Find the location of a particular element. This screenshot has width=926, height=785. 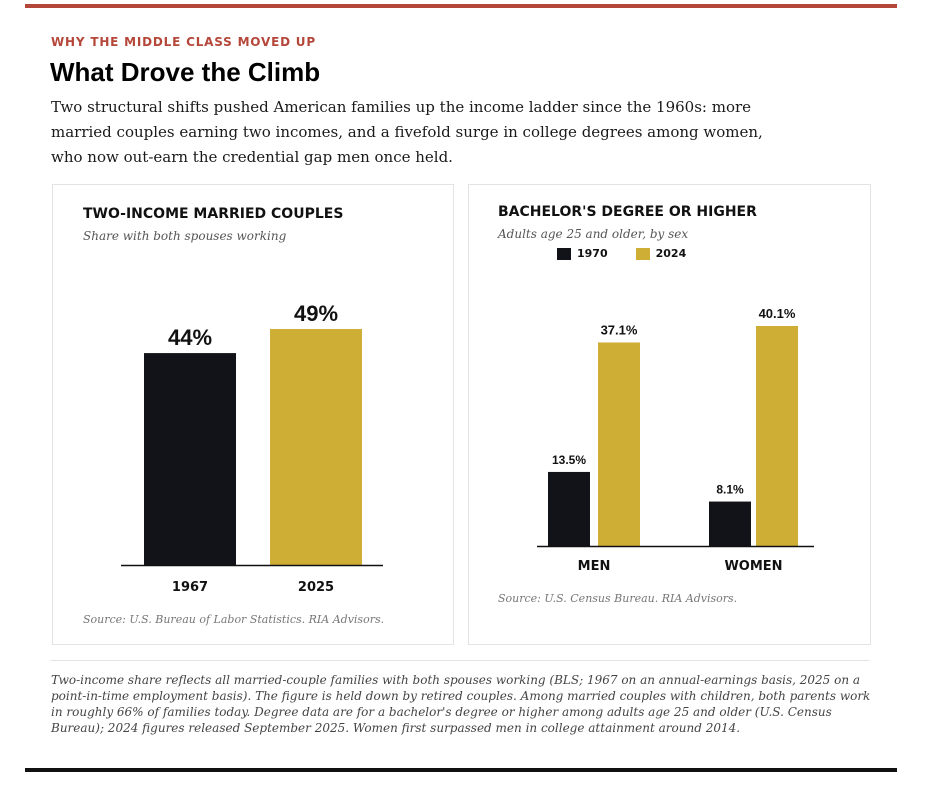

legend-item-2024: 2024 is located at coordinates (661, 253).